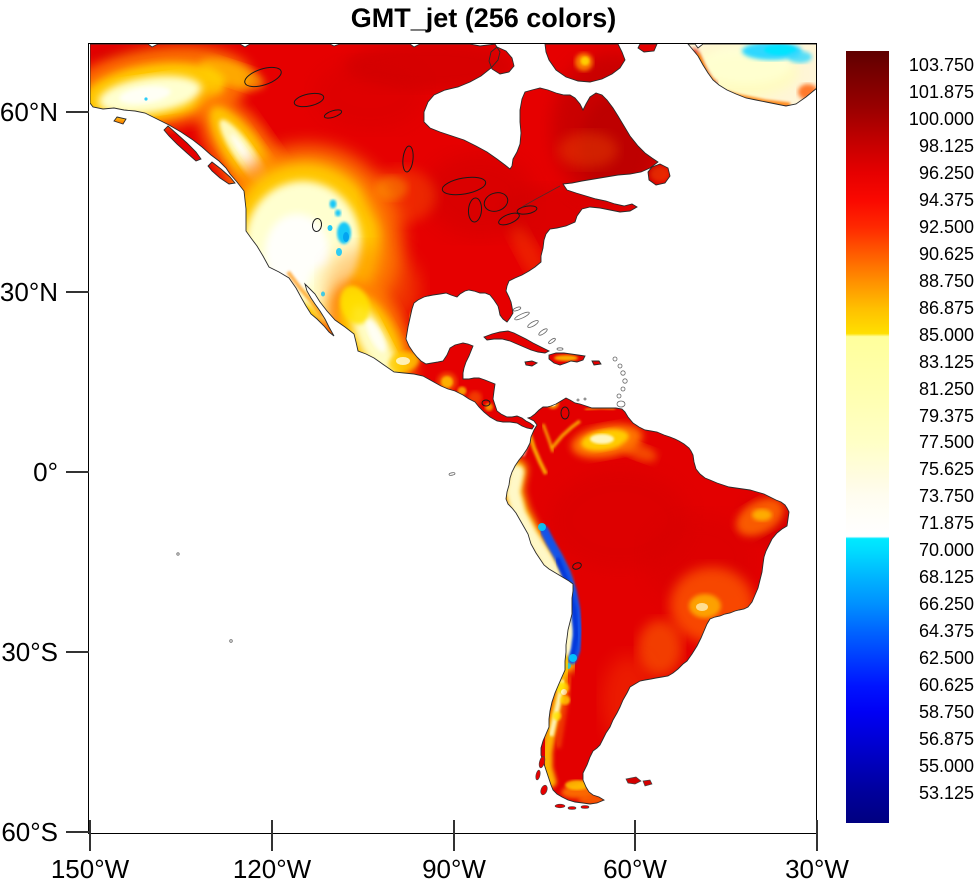 The width and height of the screenshot is (977, 888). What do you see at coordinates (867, 437) in the screenshot?
I see `colorbar` at bounding box center [867, 437].